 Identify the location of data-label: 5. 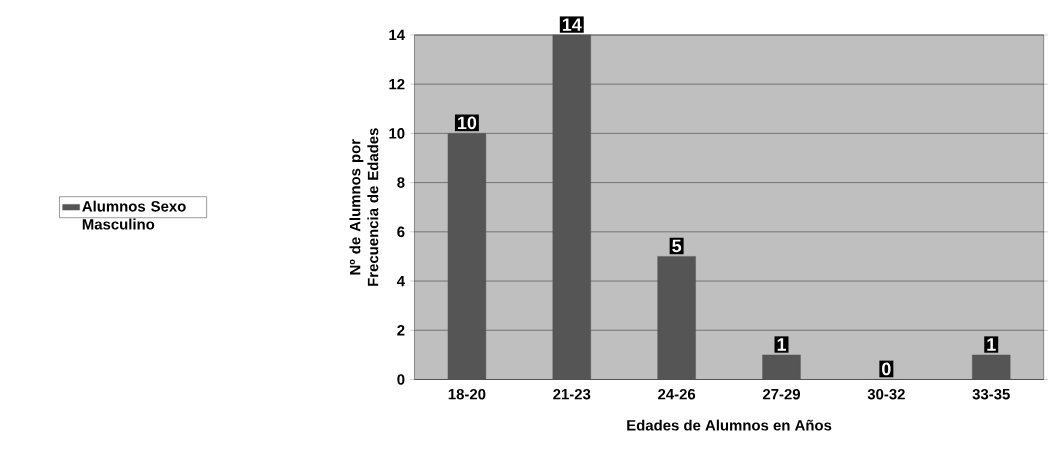
(677, 246).